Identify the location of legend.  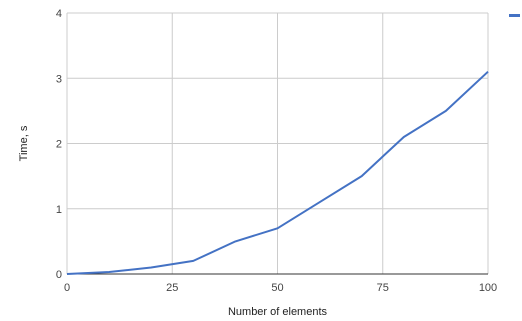
(514, 15).